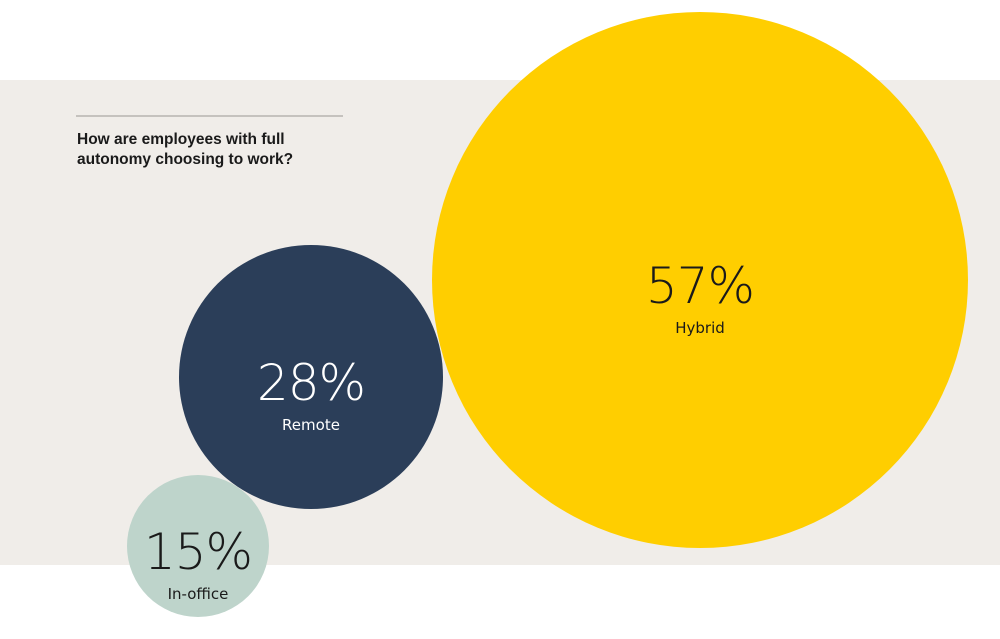 Image resolution: width=1000 pixels, height=639 pixels. Describe the element at coordinates (311, 425) in the screenshot. I see `category-label-remote: Remote` at that location.